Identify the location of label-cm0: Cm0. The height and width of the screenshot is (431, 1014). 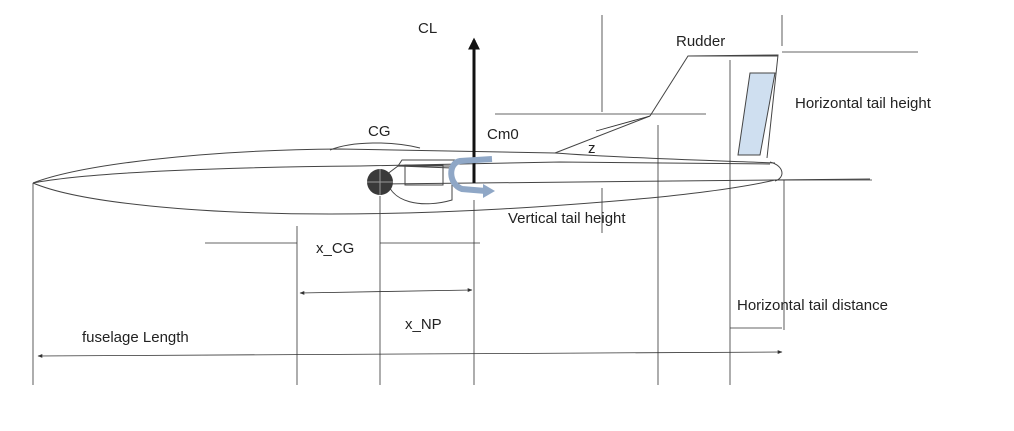
(503, 134).